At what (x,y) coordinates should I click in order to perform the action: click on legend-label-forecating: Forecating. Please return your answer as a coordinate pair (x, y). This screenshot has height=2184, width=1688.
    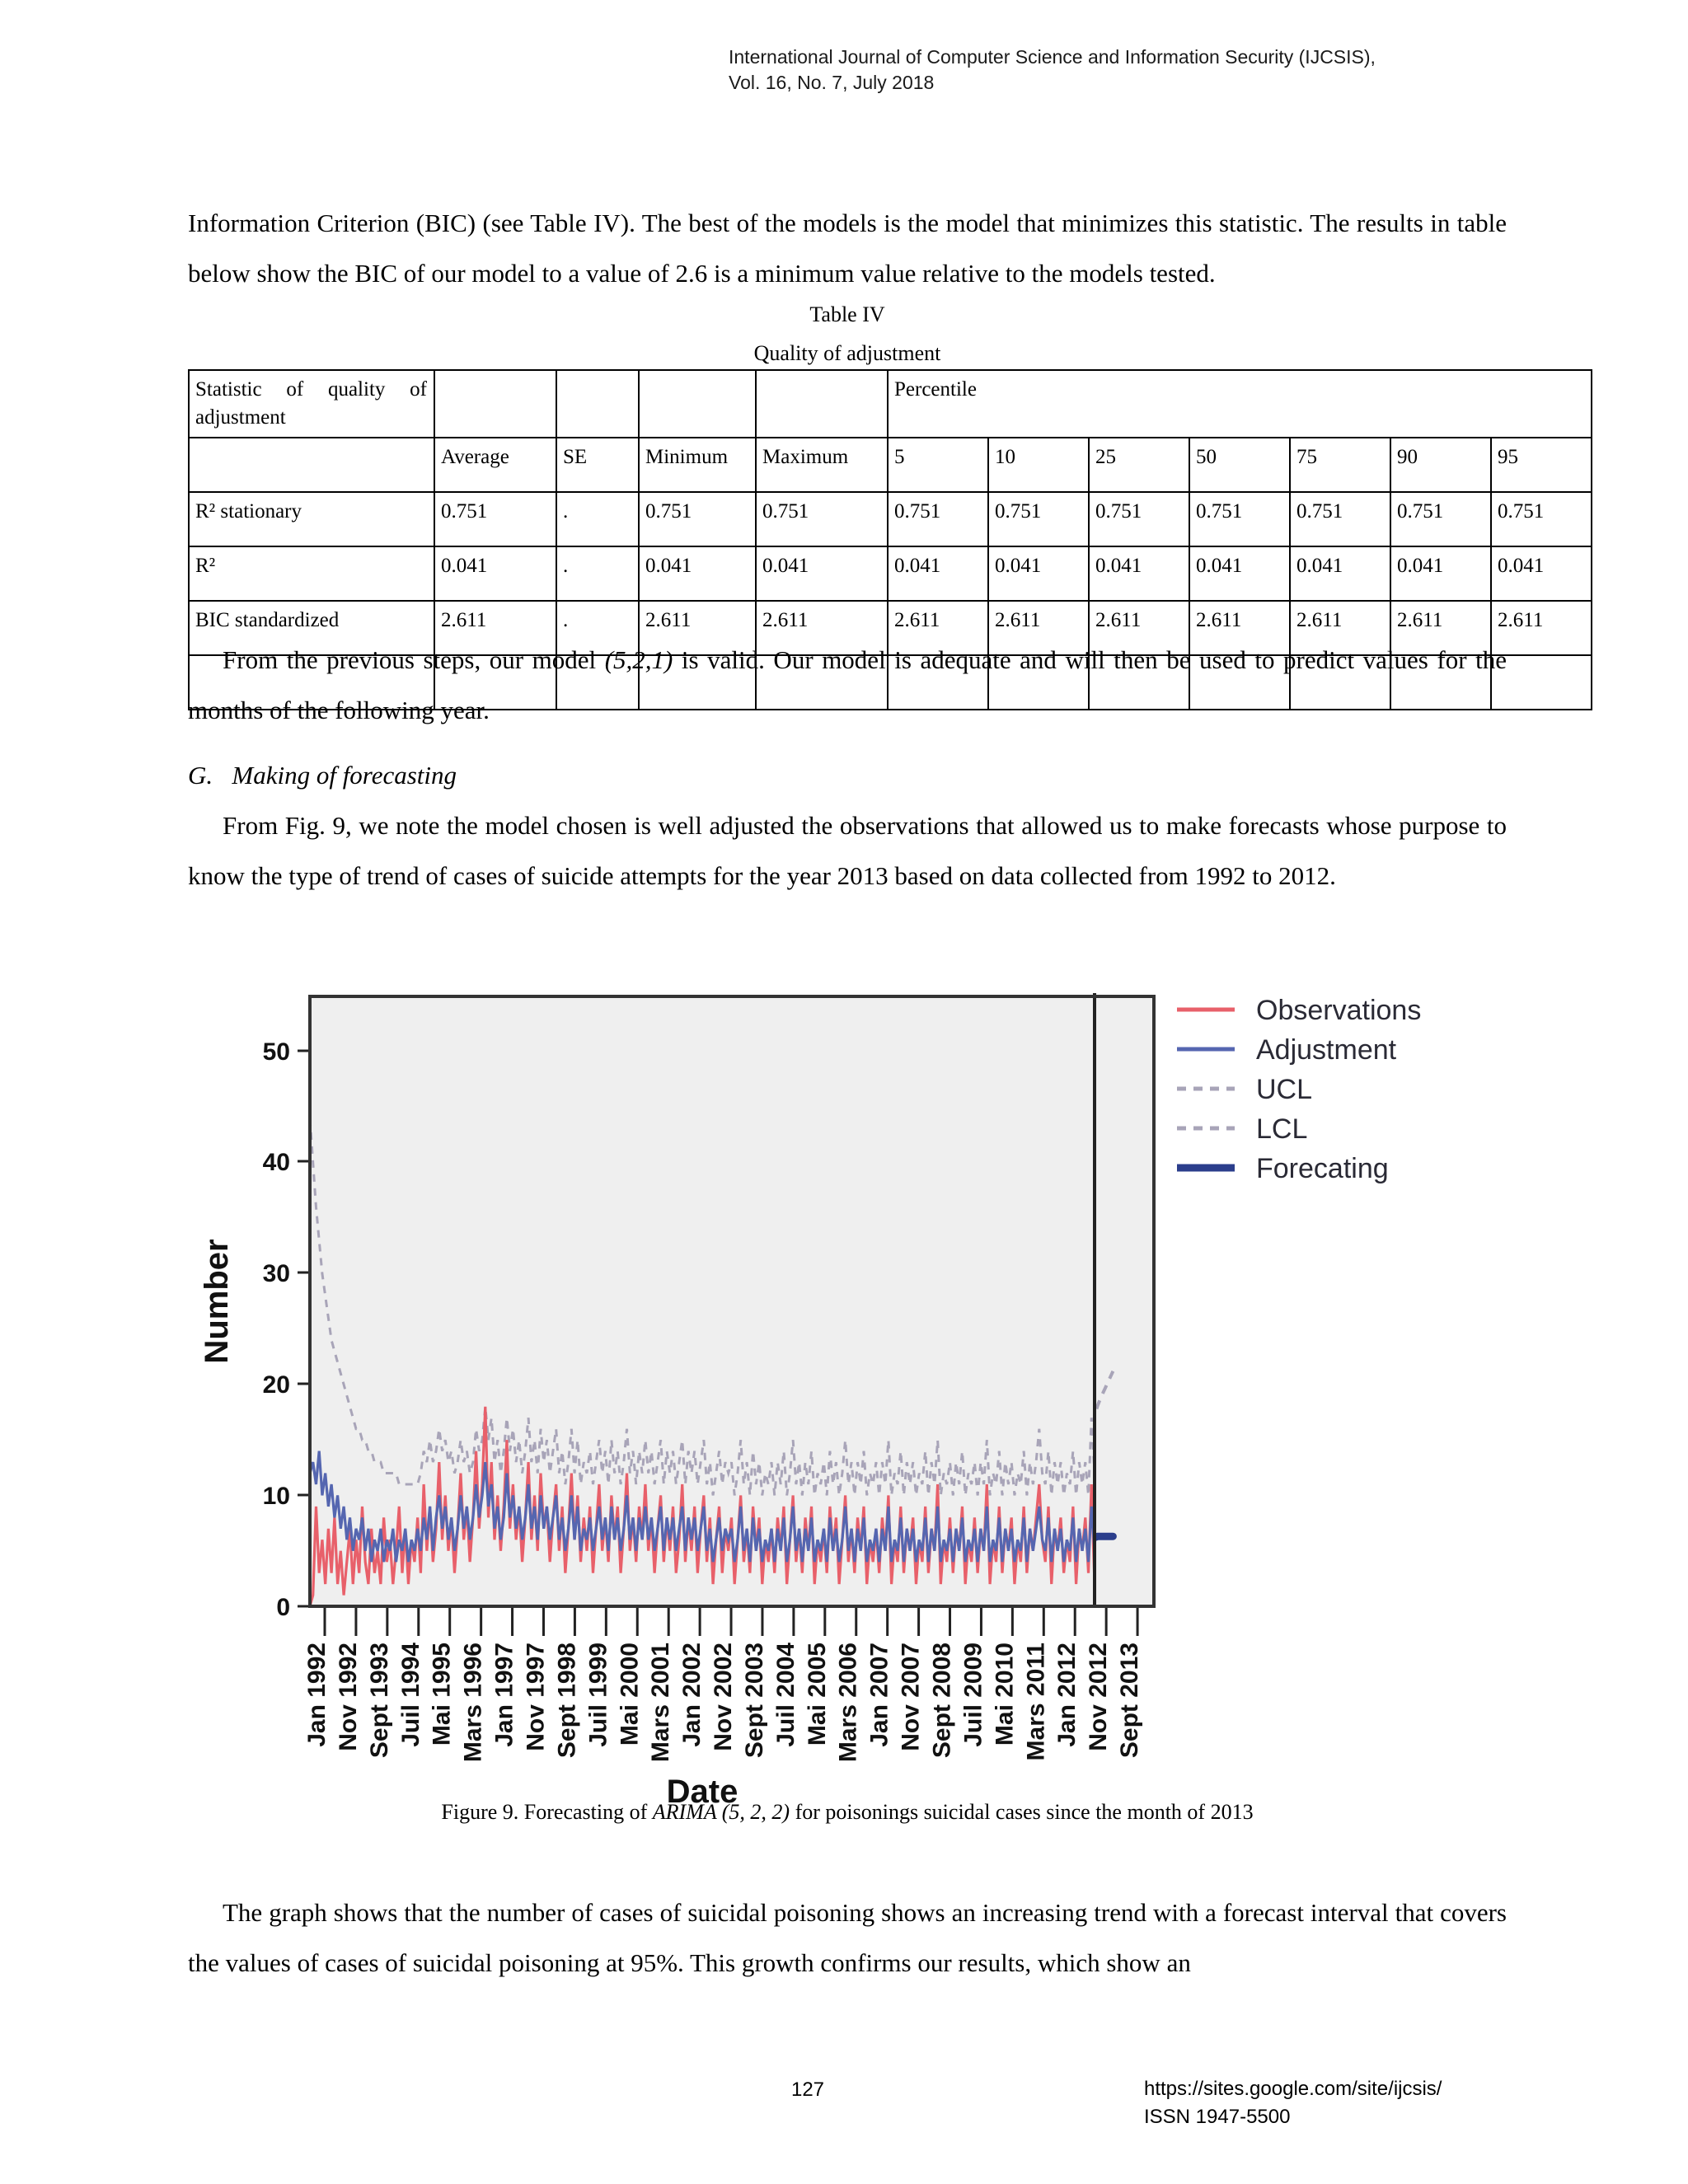
    Looking at the image, I should click on (1322, 1168).